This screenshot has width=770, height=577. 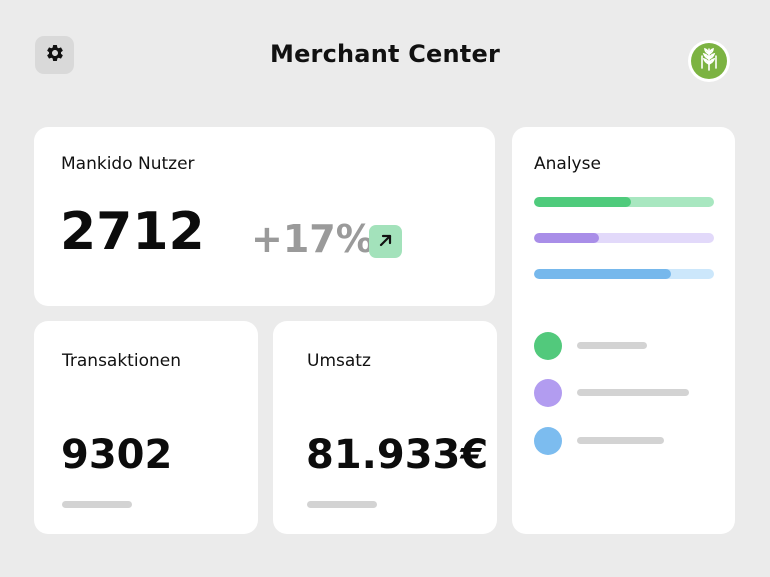 What do you see at coordinates (624, 274) in the screenshot?
I see `analysis-bar-blue` at bounding box center [624, 274].